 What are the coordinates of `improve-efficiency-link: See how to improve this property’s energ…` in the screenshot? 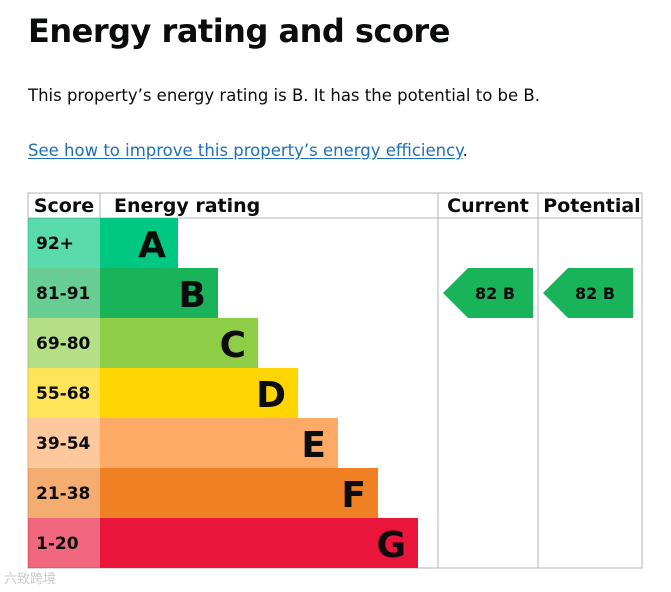 It's located at (245, 150).